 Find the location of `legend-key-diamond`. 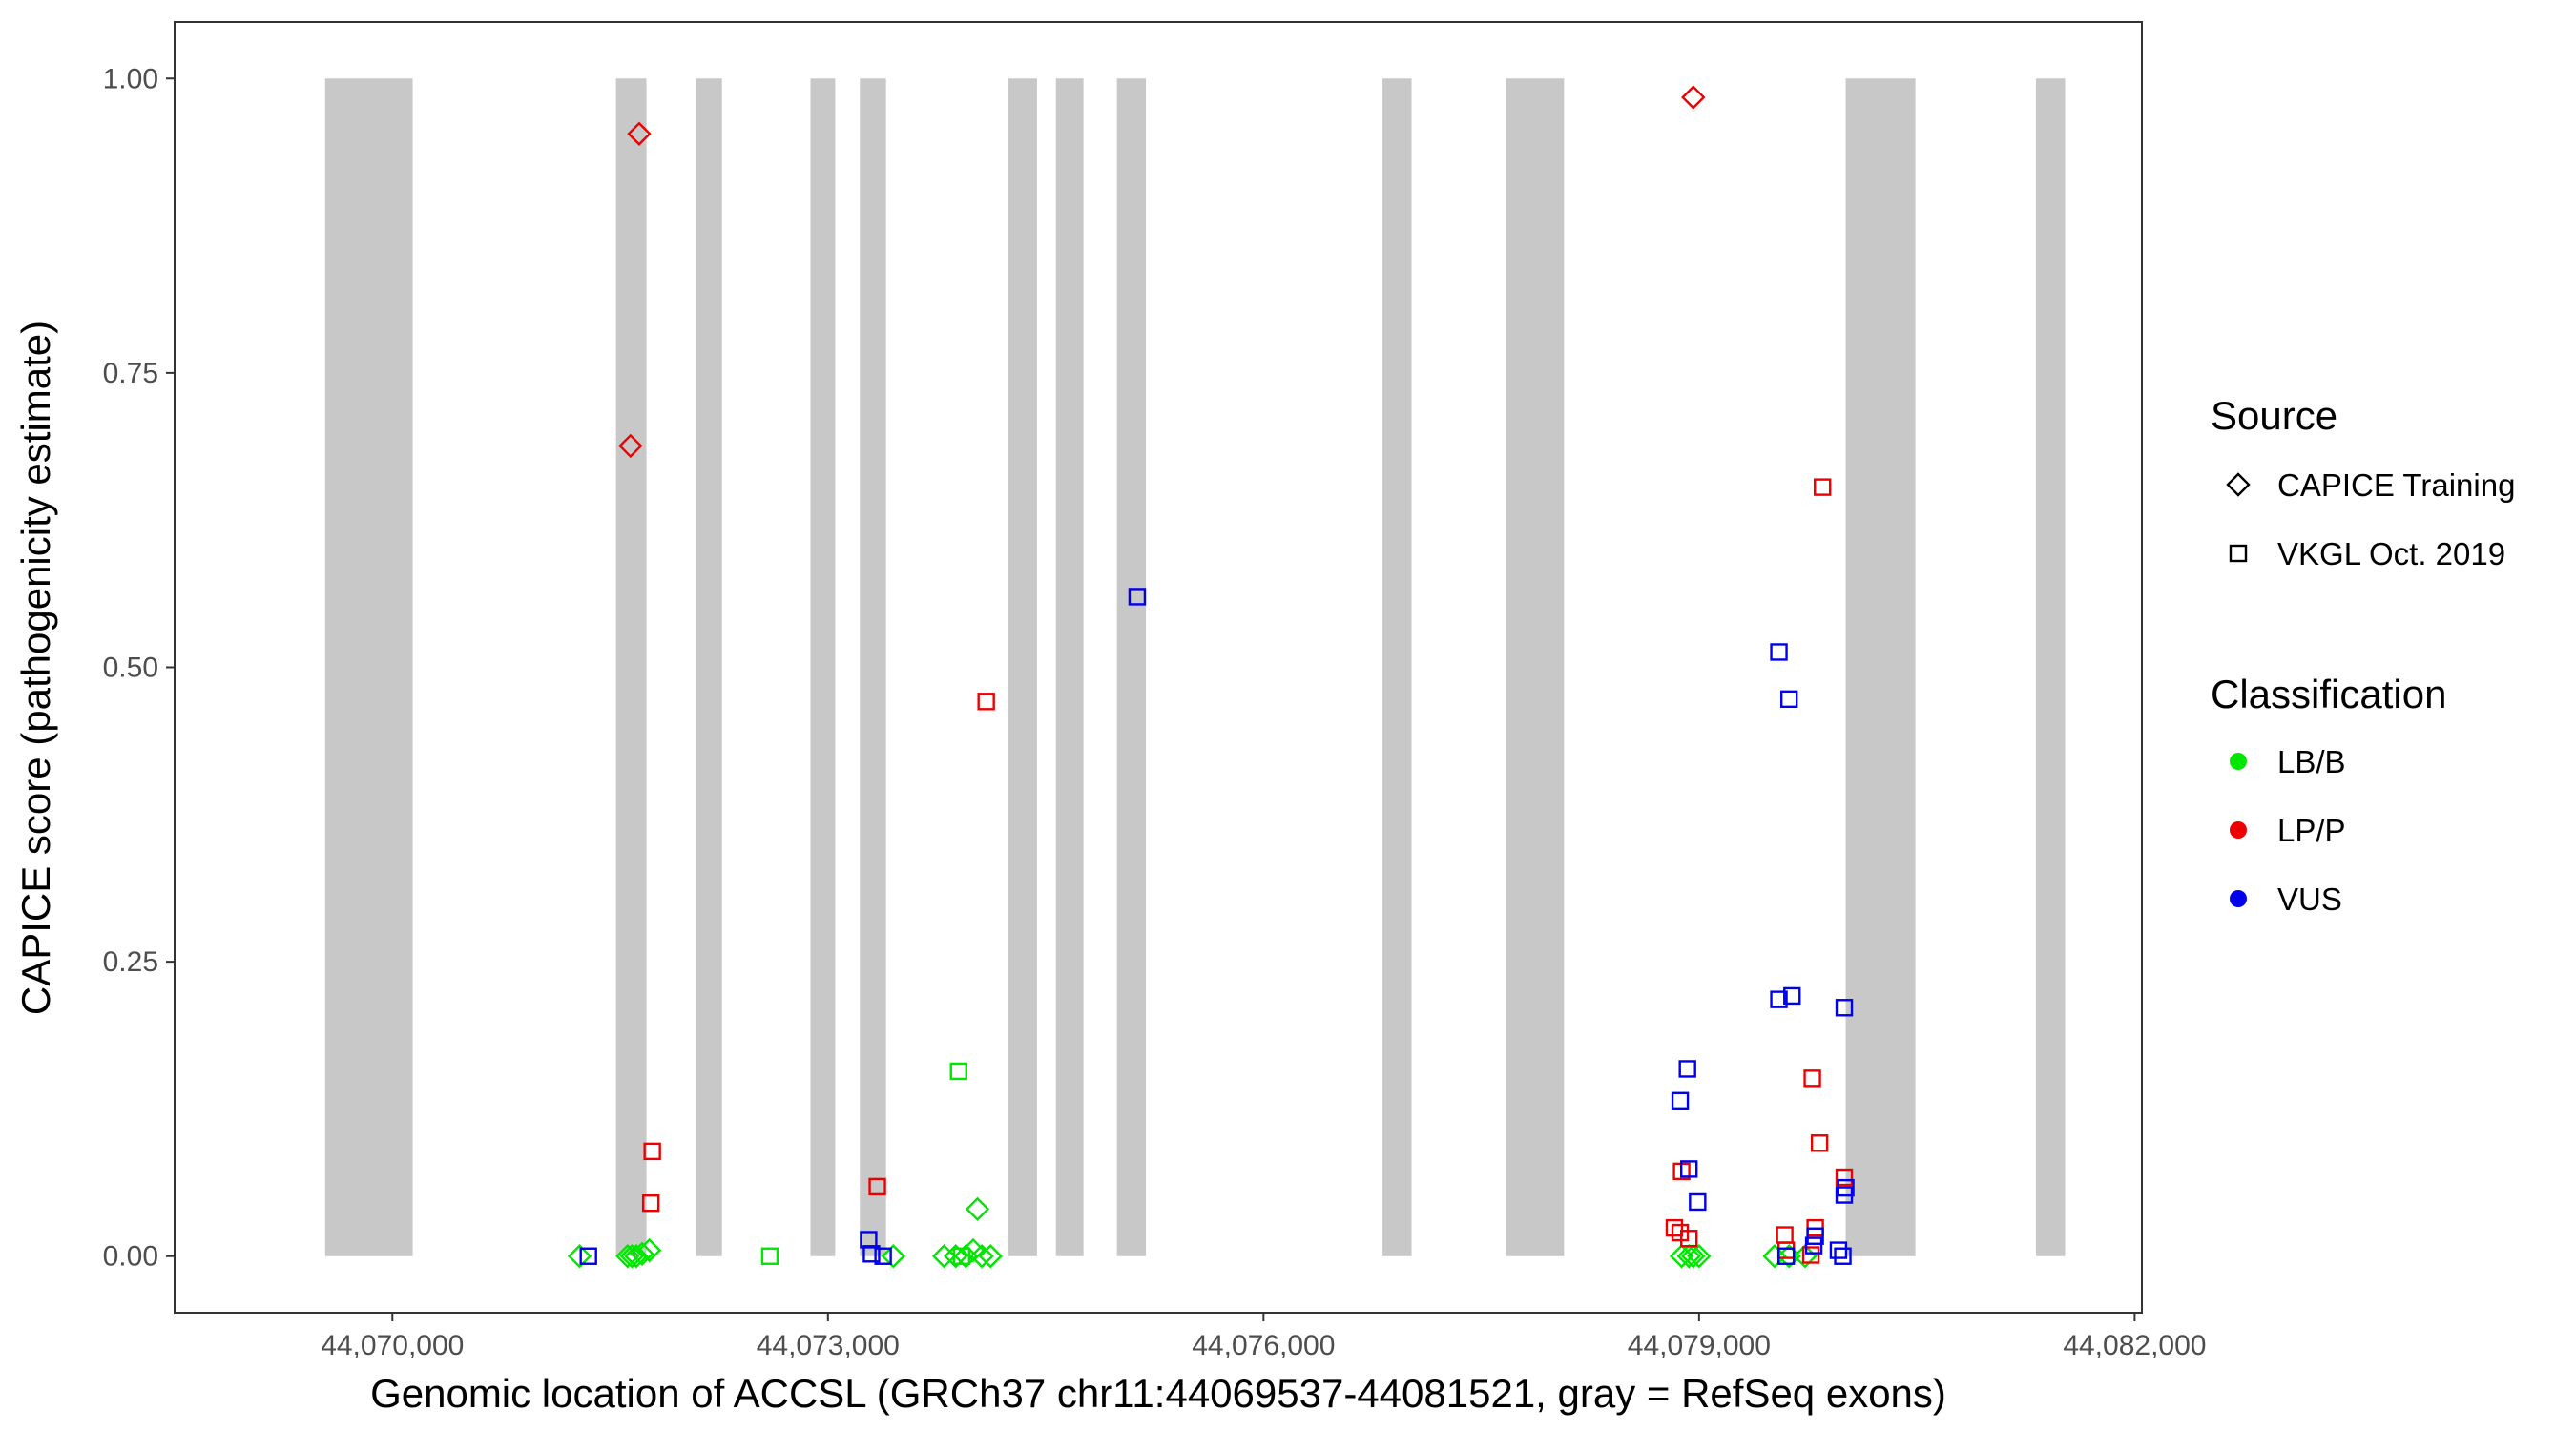

legend-key-diamond is located at coordinates (2238, 484).